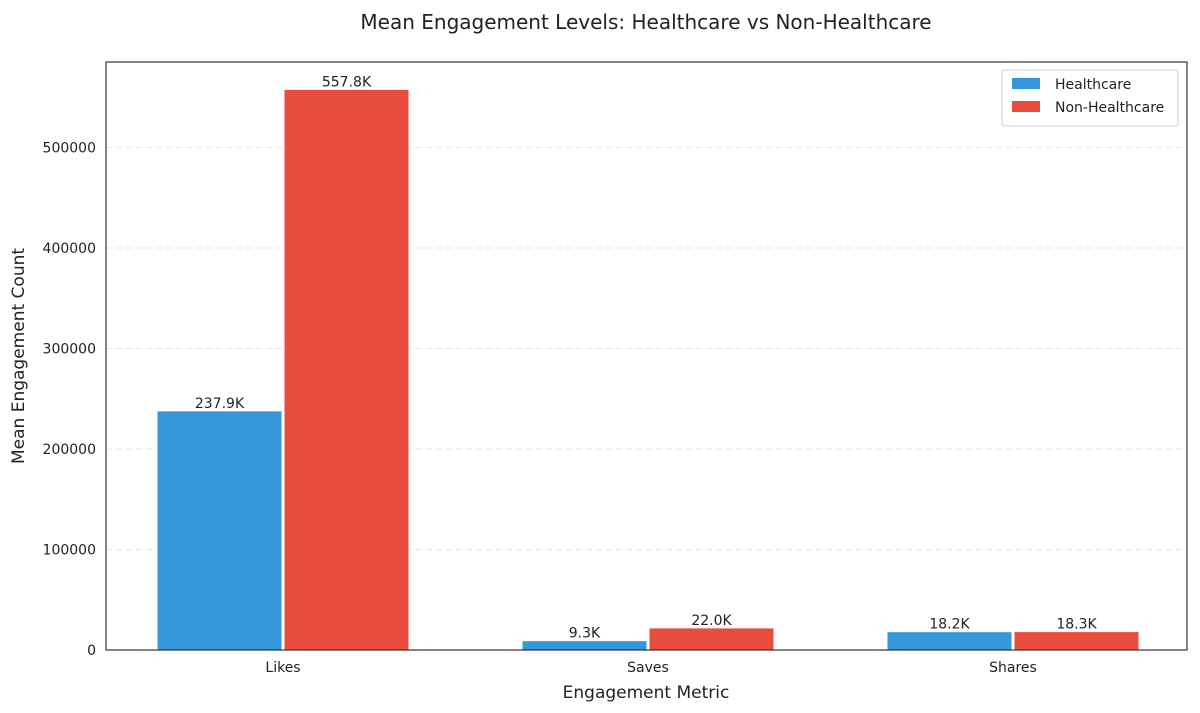 This screenshot has height=713, width=1200. Describe the element at coordinates (1076, 641) in the screenshot. I see `bar-non-healthcare-shares` at that location.